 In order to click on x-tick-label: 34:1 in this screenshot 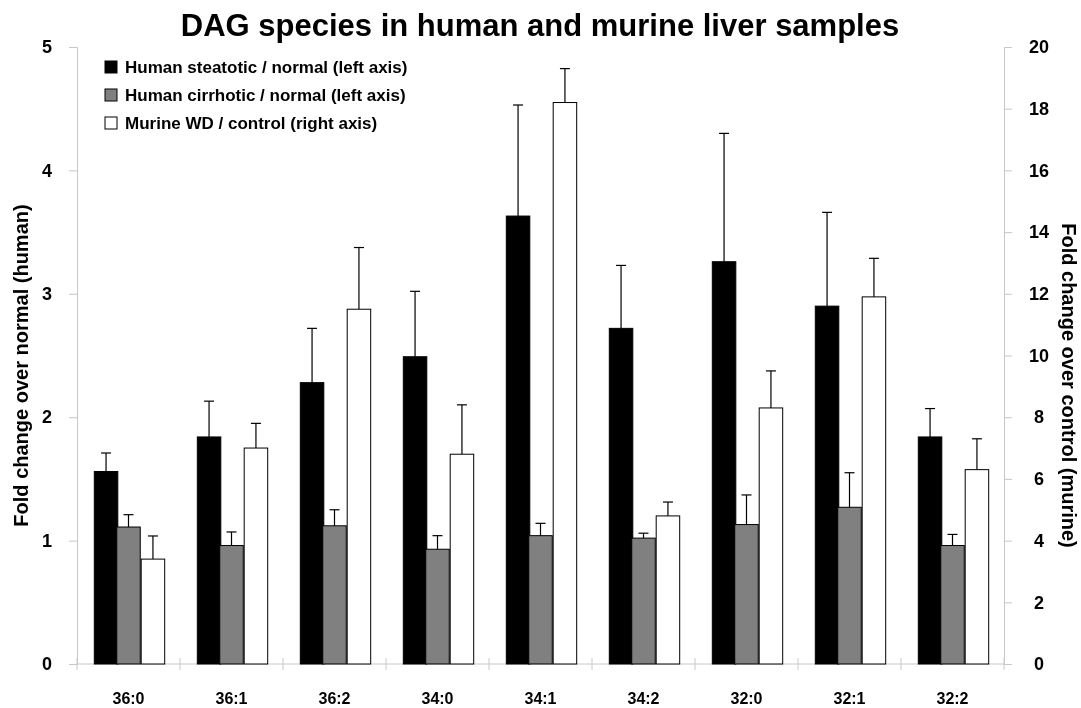, I will do `click(540, 698)`.